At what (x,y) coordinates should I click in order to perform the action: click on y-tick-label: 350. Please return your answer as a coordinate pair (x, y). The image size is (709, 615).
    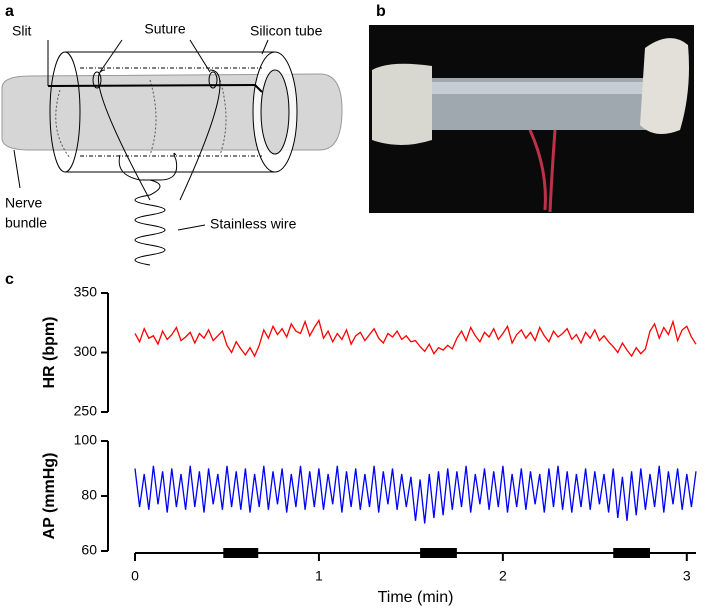
    Looking at the image, I should click on (86, 292).